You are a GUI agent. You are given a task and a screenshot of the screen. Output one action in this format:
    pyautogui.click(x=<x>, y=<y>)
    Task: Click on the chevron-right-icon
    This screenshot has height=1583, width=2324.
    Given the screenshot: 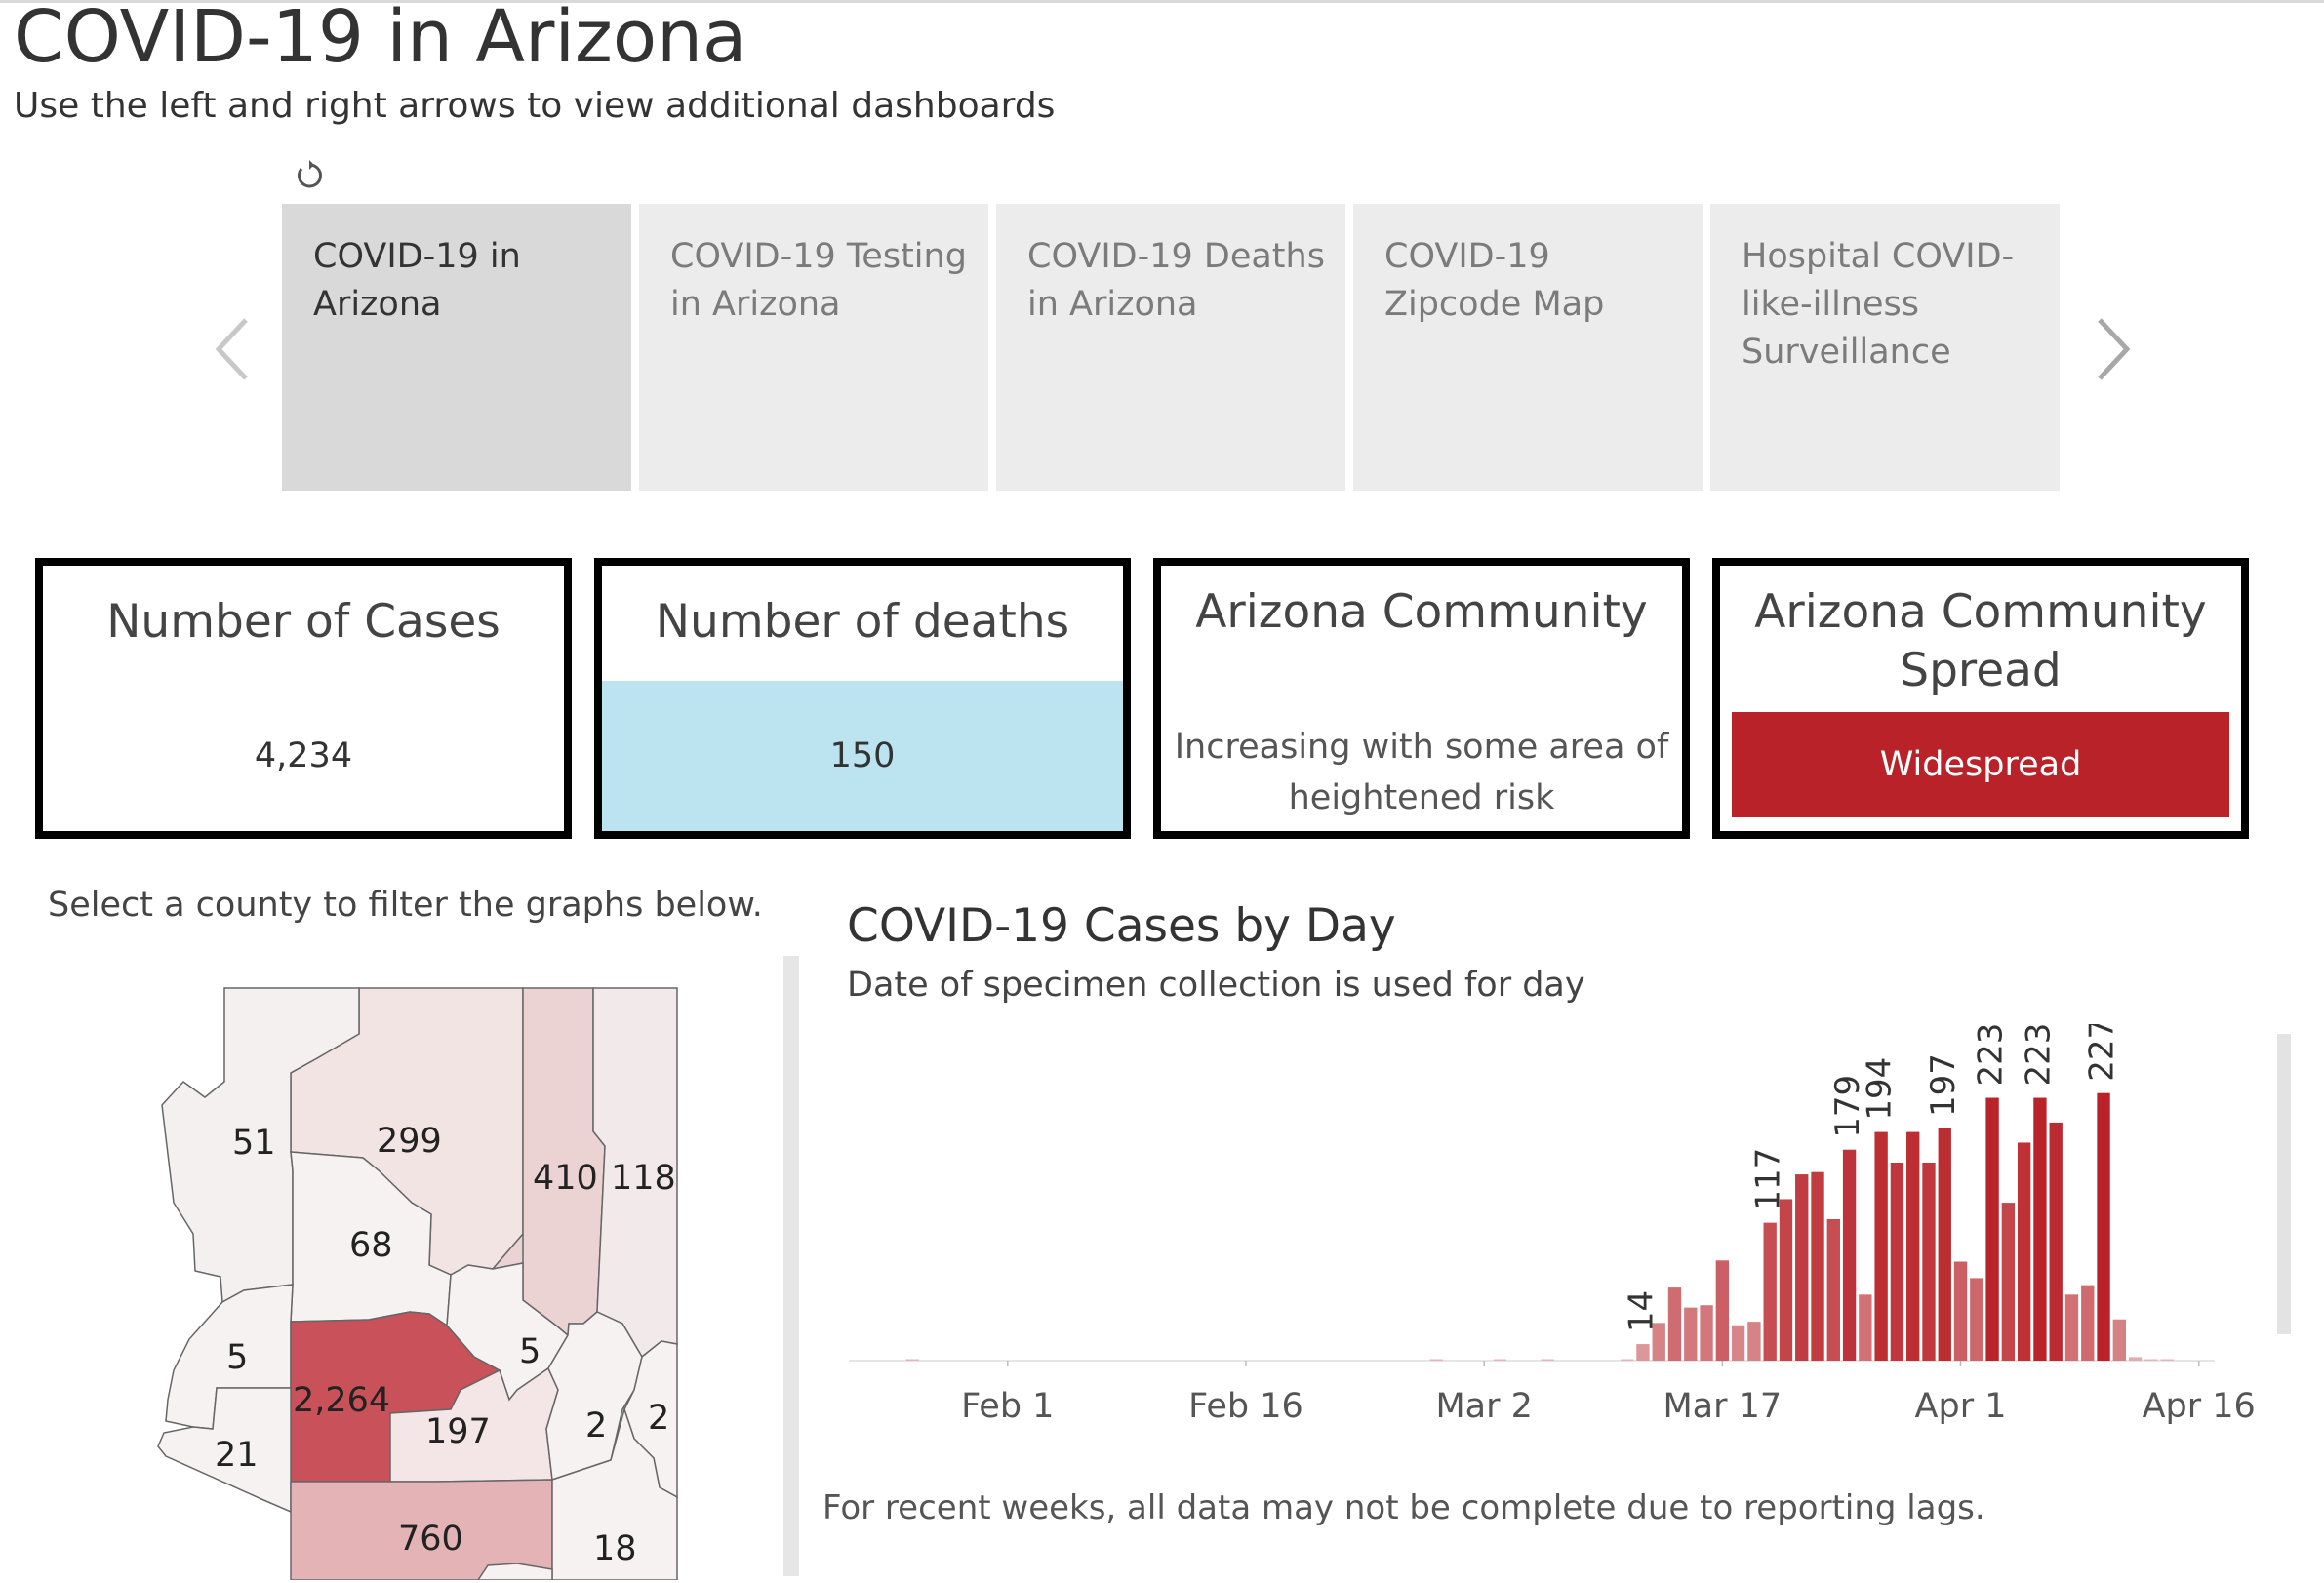 What is the action you would take?
    pyautogui.click(x=2113, y=349)
    